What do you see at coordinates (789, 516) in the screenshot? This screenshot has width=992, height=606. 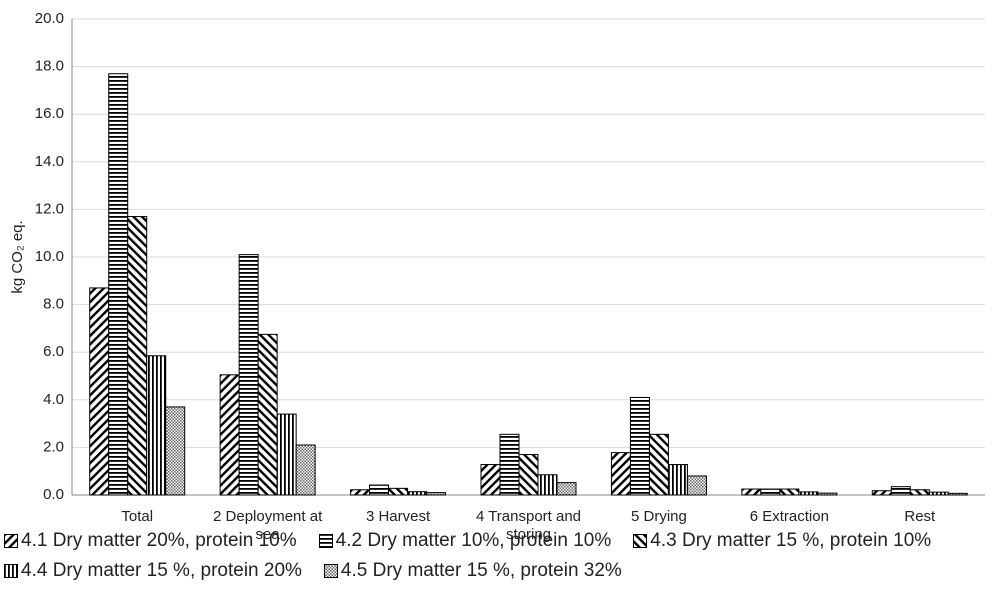 I see `x-tick-label: 6 Extraction` at bounding box center [789, 516].